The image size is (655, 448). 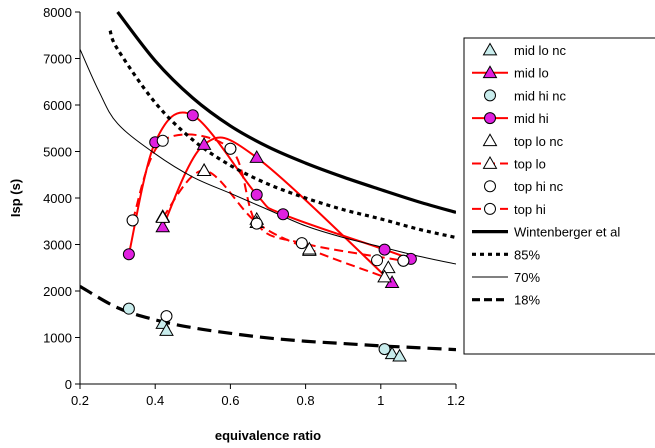 I want to click on legend-entry-mid-hi: mid hi, so click(x=510, y=118).